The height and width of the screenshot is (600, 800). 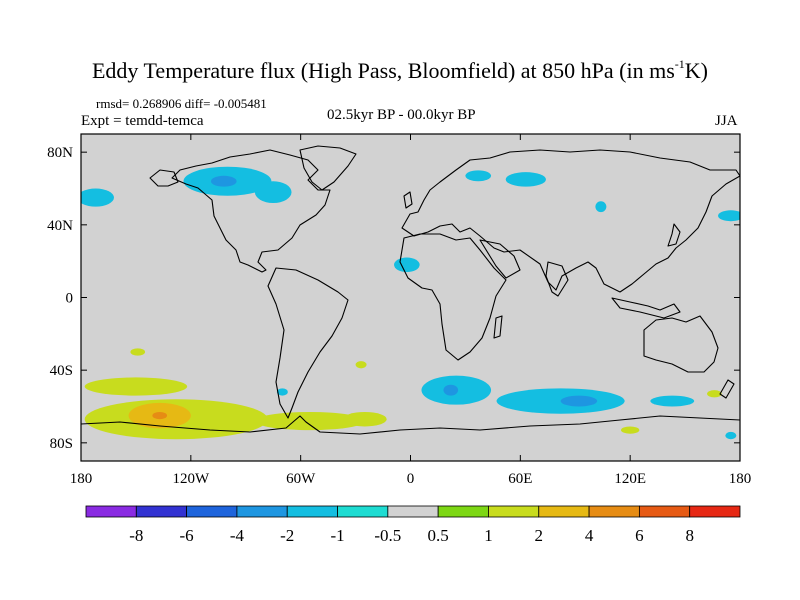 I want to click on anomaly-patagonia-small, so click(x=282, y=392).